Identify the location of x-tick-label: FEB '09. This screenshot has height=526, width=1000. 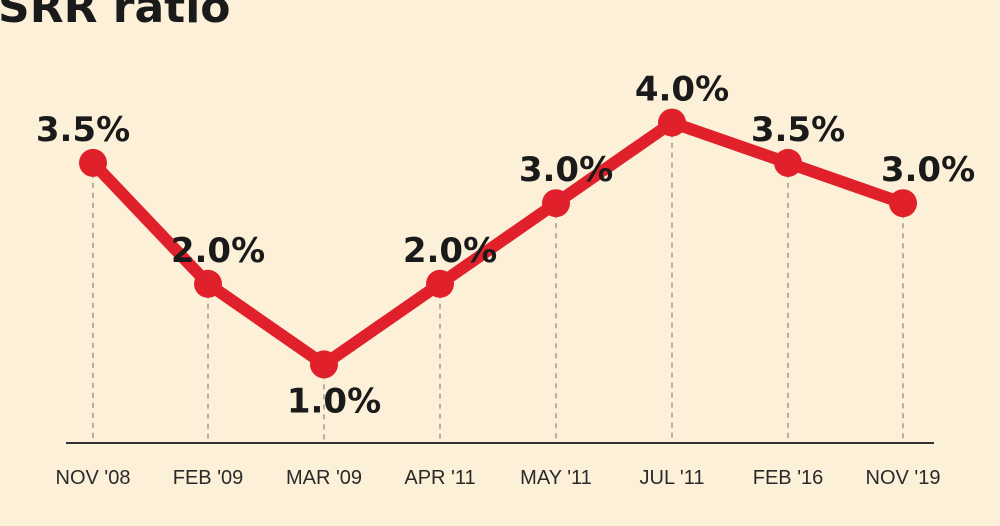
(208, 478).